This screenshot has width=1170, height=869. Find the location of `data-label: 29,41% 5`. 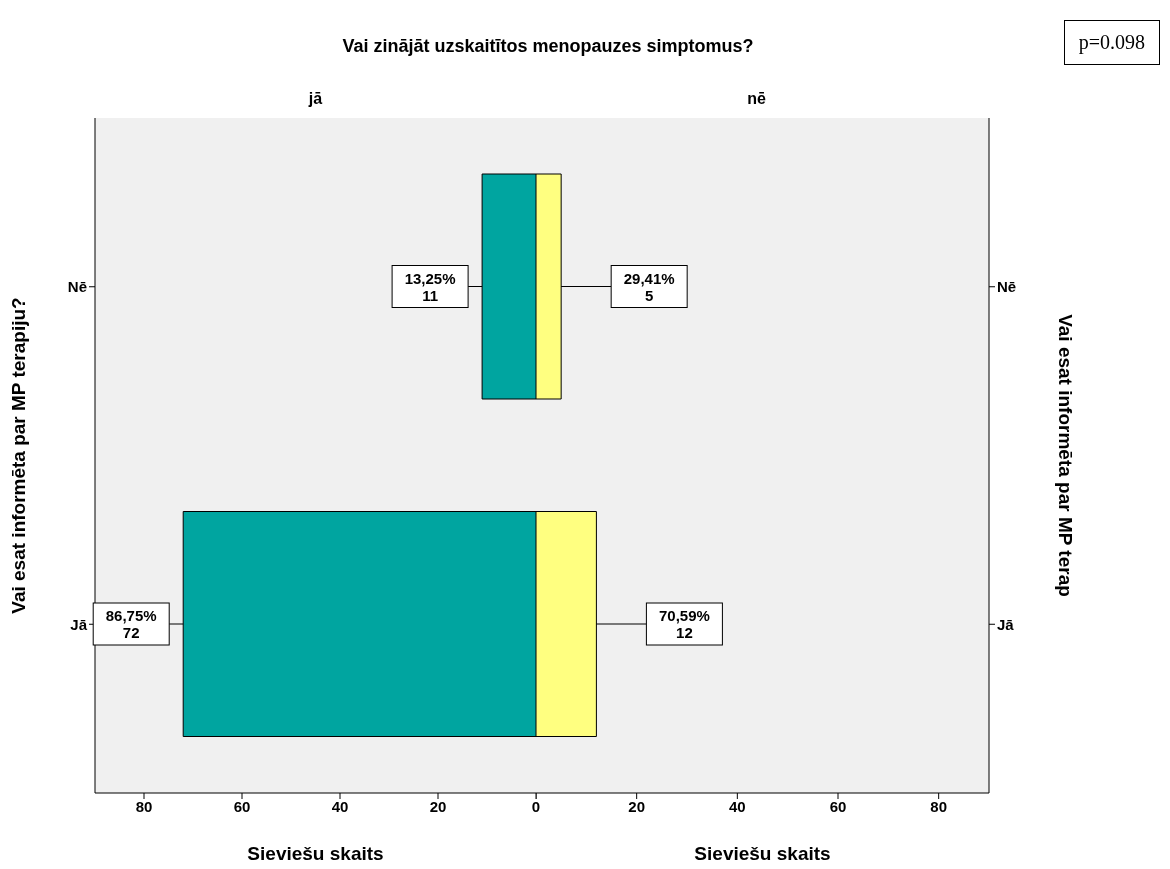

data-label: 29,41% 5 is located at coordinates (649, 286).